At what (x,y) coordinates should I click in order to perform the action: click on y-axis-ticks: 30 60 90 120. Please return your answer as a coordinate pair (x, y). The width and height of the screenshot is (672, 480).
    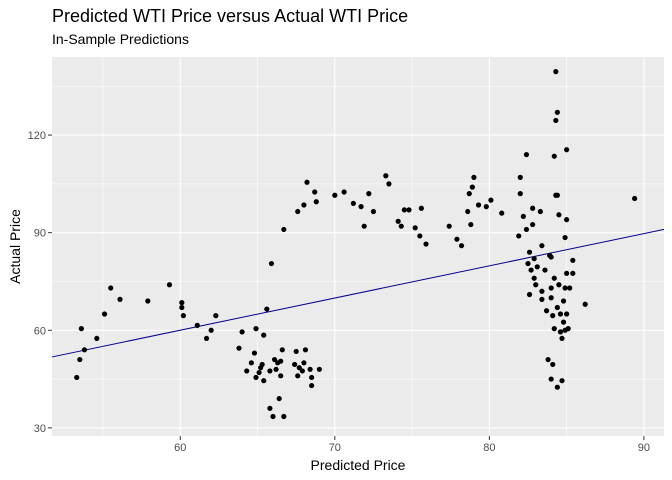
    Looking at the image, I should click on (40, 282).